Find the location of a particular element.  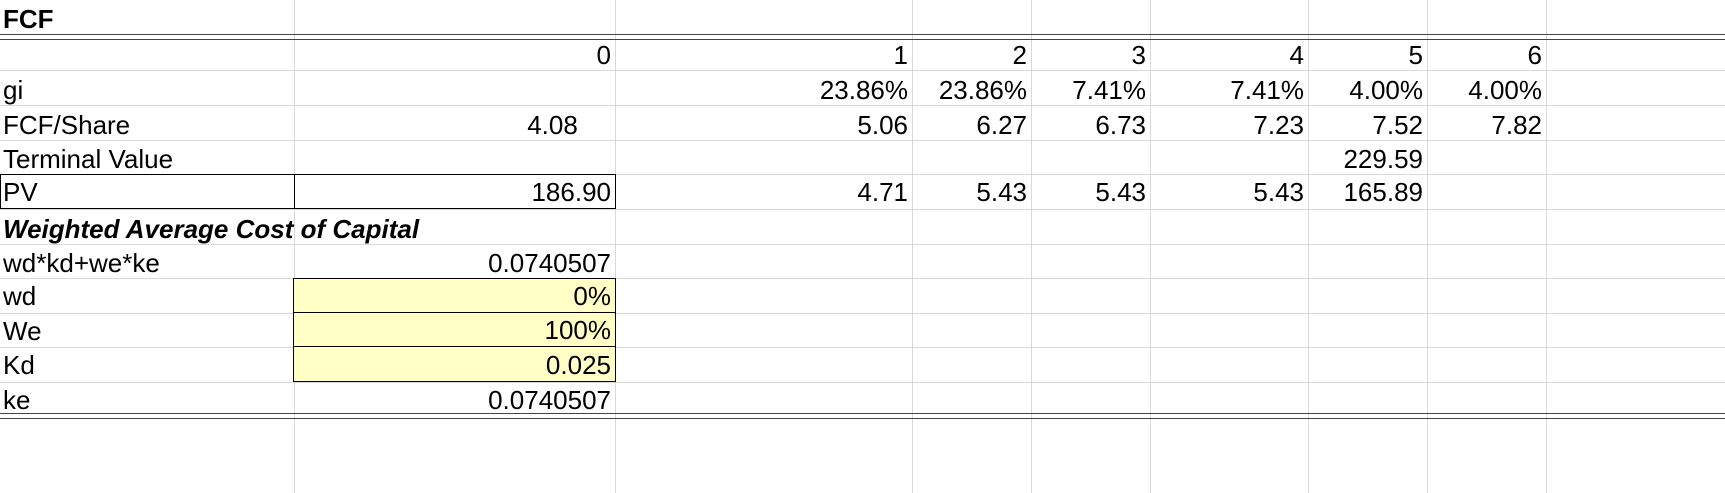

period-header: 5 is located at coordinates (1415, 55).